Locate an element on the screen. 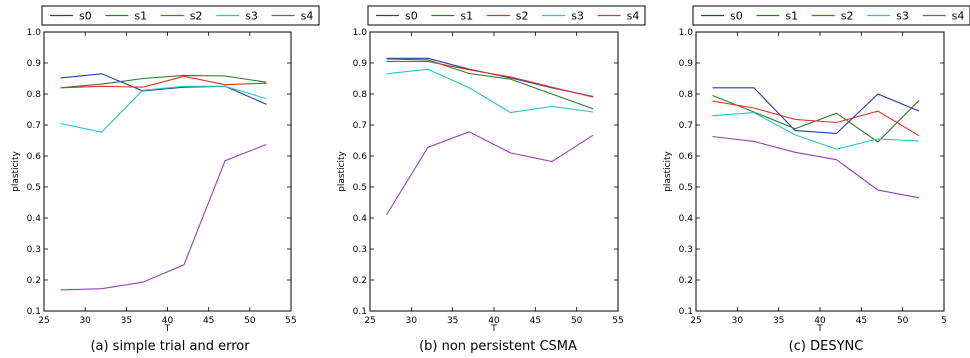 This screenshot has width=970, height=358. panel-caption: (b) non persistent CSMA is located at coordinates (498, 346).